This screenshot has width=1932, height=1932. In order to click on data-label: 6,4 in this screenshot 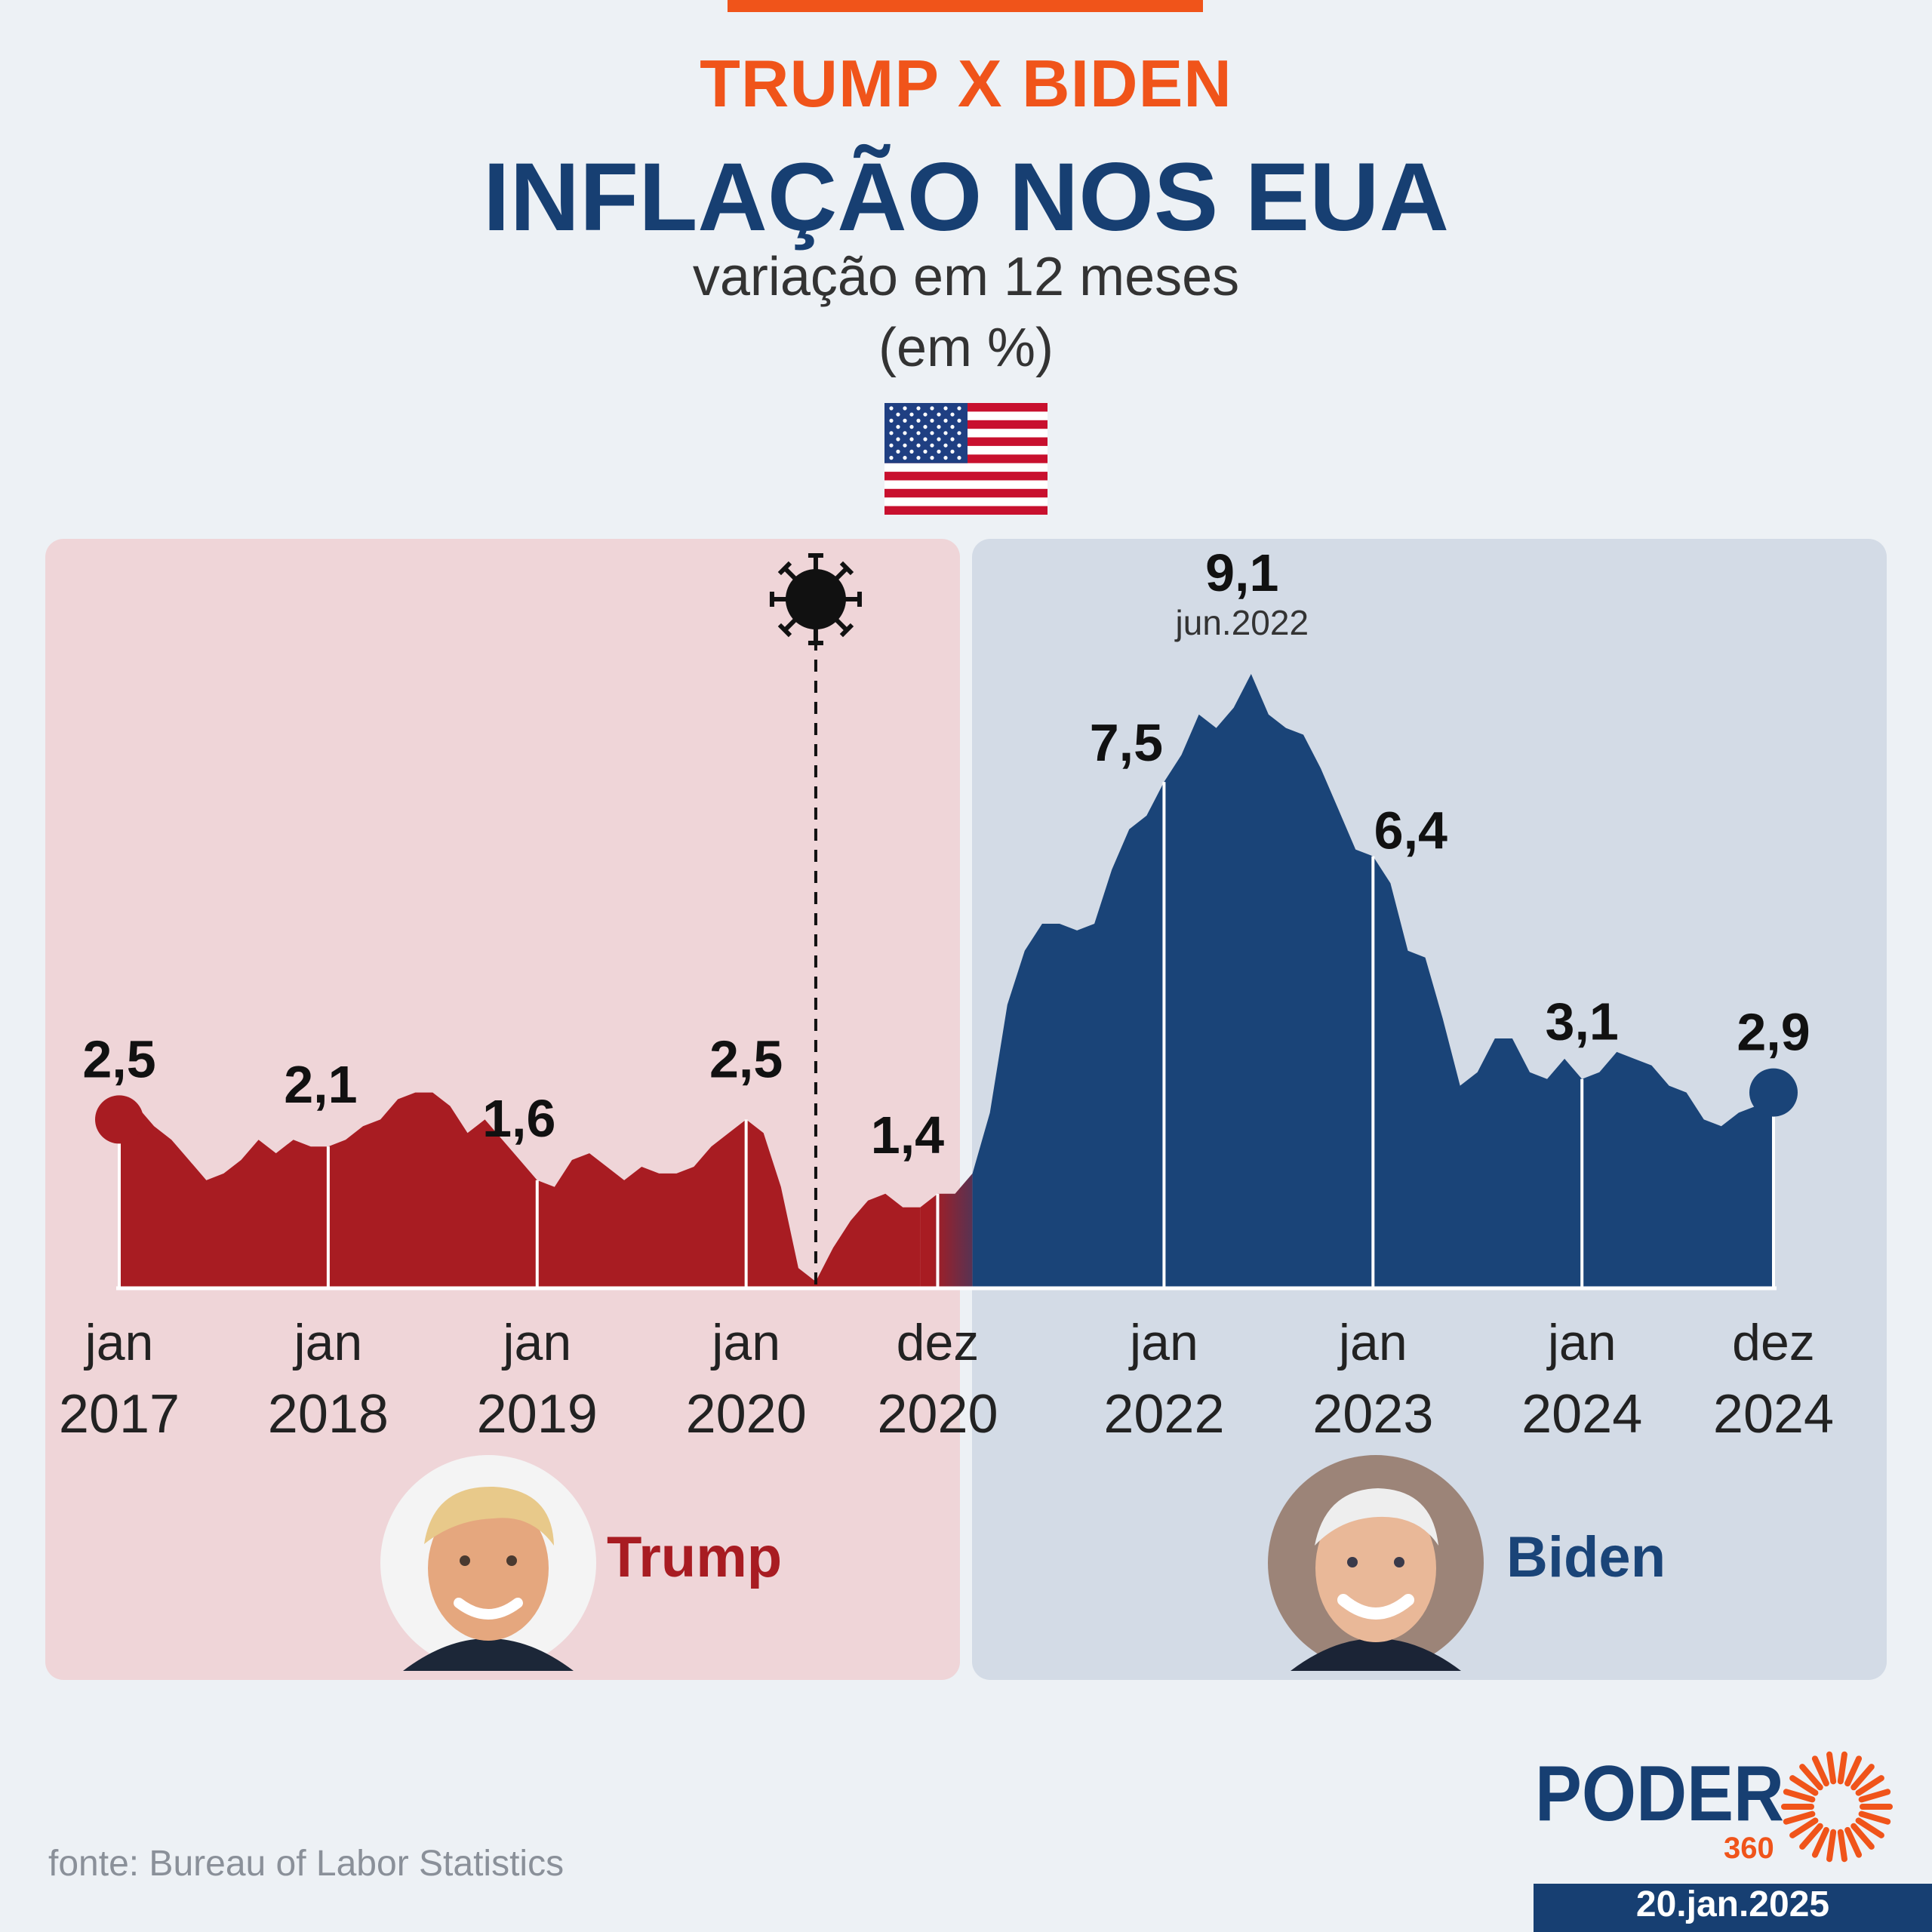, I will do `click(1410, 830)`.